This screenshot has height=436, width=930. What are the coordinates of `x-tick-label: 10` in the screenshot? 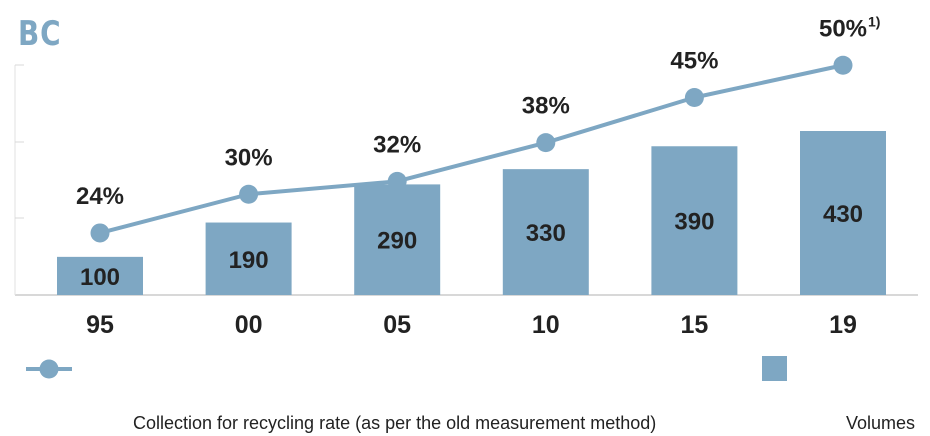 It's located at (546, 325).